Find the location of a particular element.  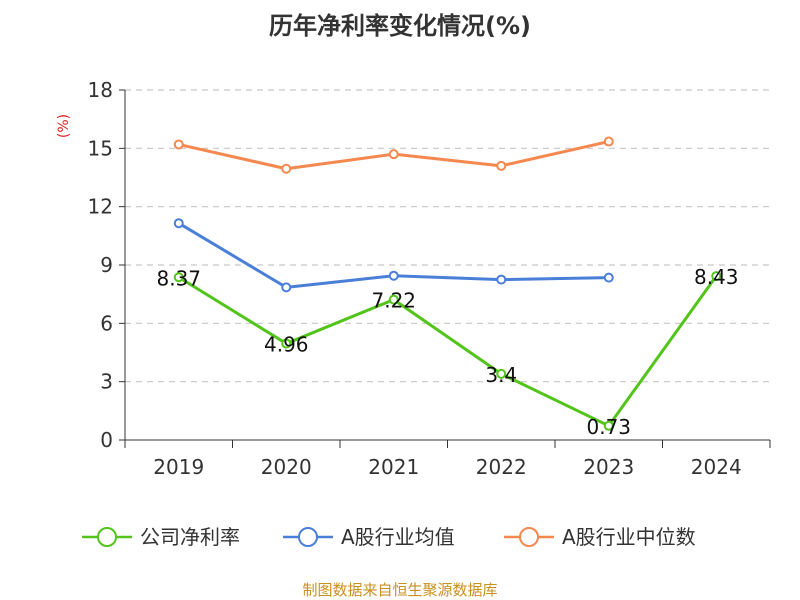

y-tick-label: 6 is located at coordinates (106, 323).